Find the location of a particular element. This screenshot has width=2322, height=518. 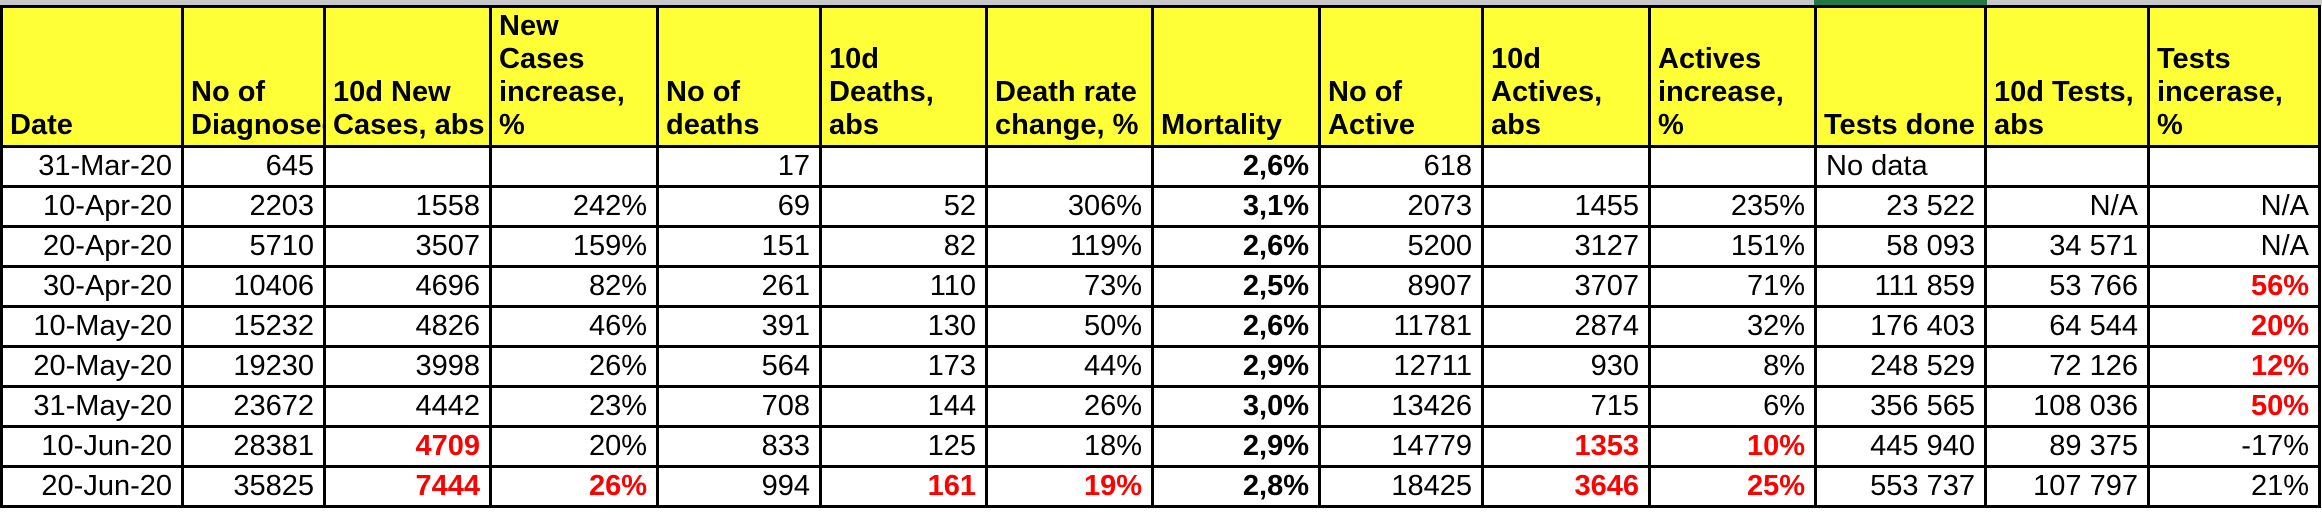

table-cell: 553 737 is located at coordinates (1900, 486).